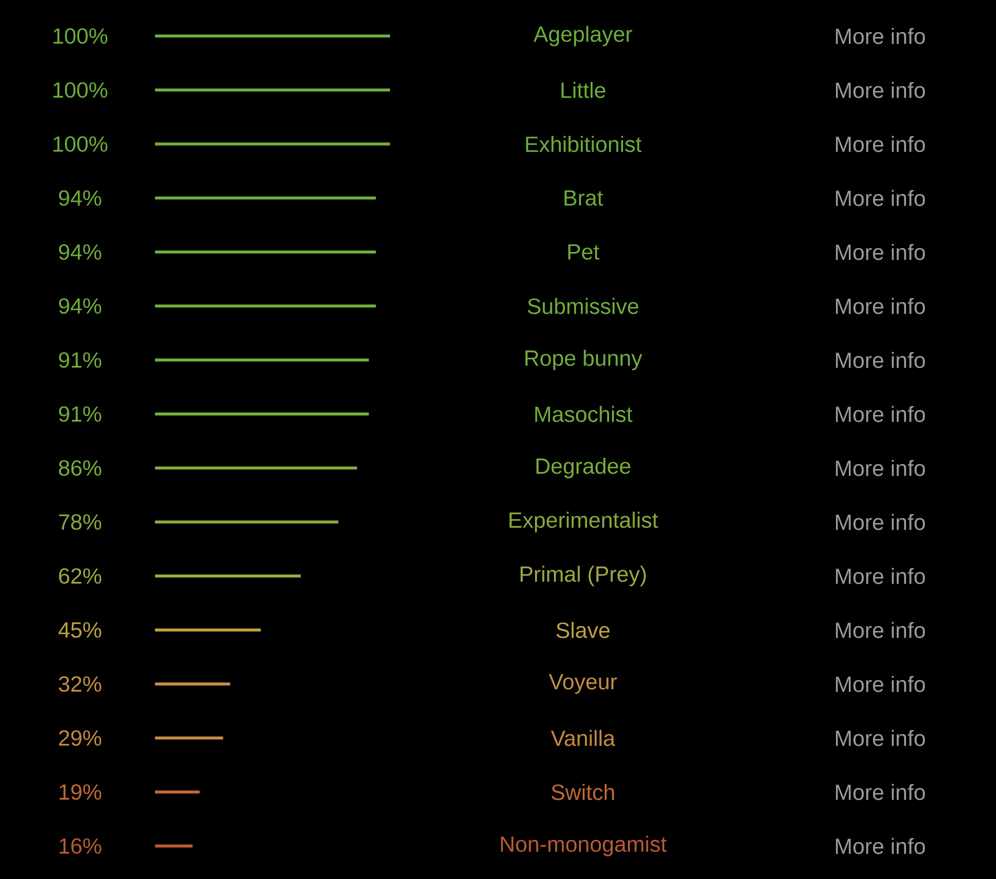 This screenshot has width=996, height=879. Describe the element at coordinates (582, 684) in the screenshot. I see `y-tick-label: Voyeur` at that location.